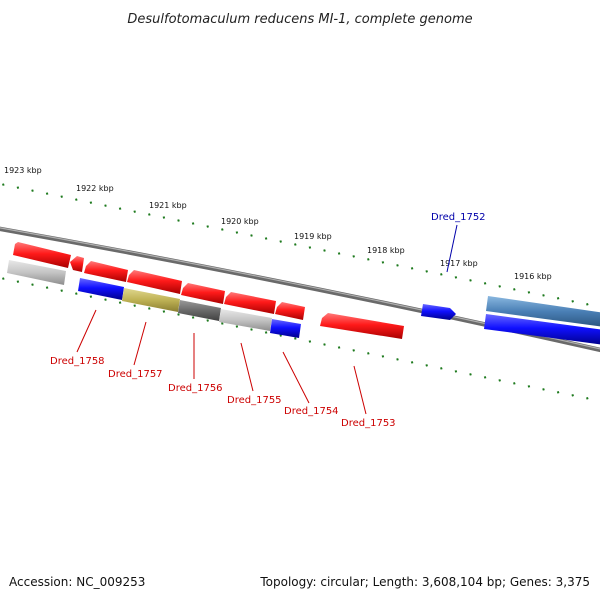 The height and width of the screenshot is (600, 600). What do you see at coordinates (95, 188) in the screenshot?
I see `scale-label-1922: 1922 kbp` at bounding box center [95, 188].